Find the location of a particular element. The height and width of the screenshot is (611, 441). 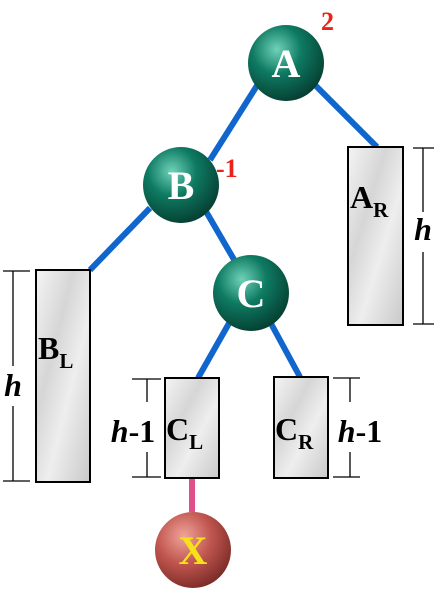

subtree-cl-label: CL is located at coordinates (184, 432).